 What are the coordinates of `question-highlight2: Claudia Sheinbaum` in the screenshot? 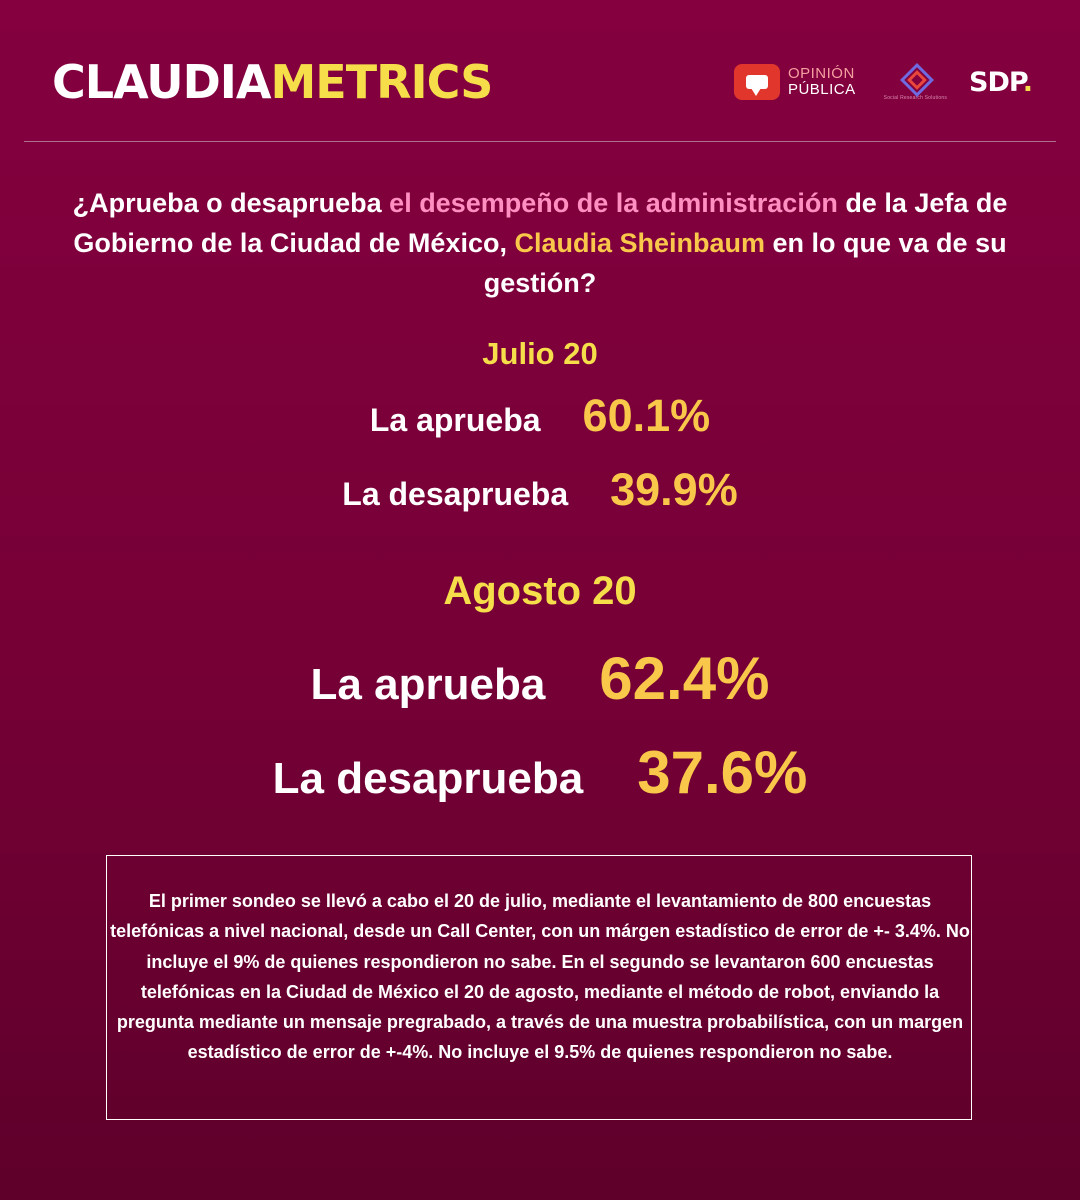 It's located at (639, 243).